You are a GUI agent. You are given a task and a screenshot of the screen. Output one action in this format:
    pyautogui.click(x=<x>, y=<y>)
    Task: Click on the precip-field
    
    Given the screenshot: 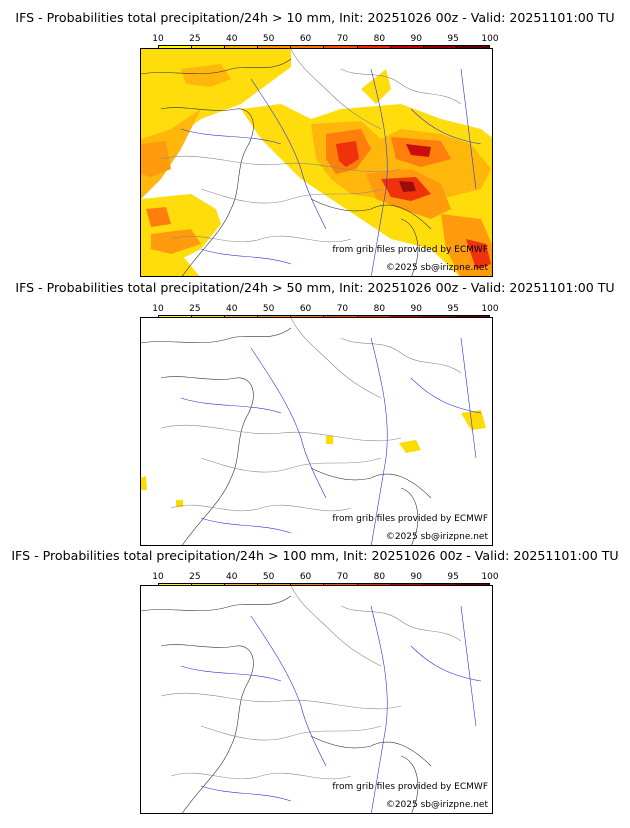 What is the action you would take?
    pyautogui.click(x=313, y=458)
    